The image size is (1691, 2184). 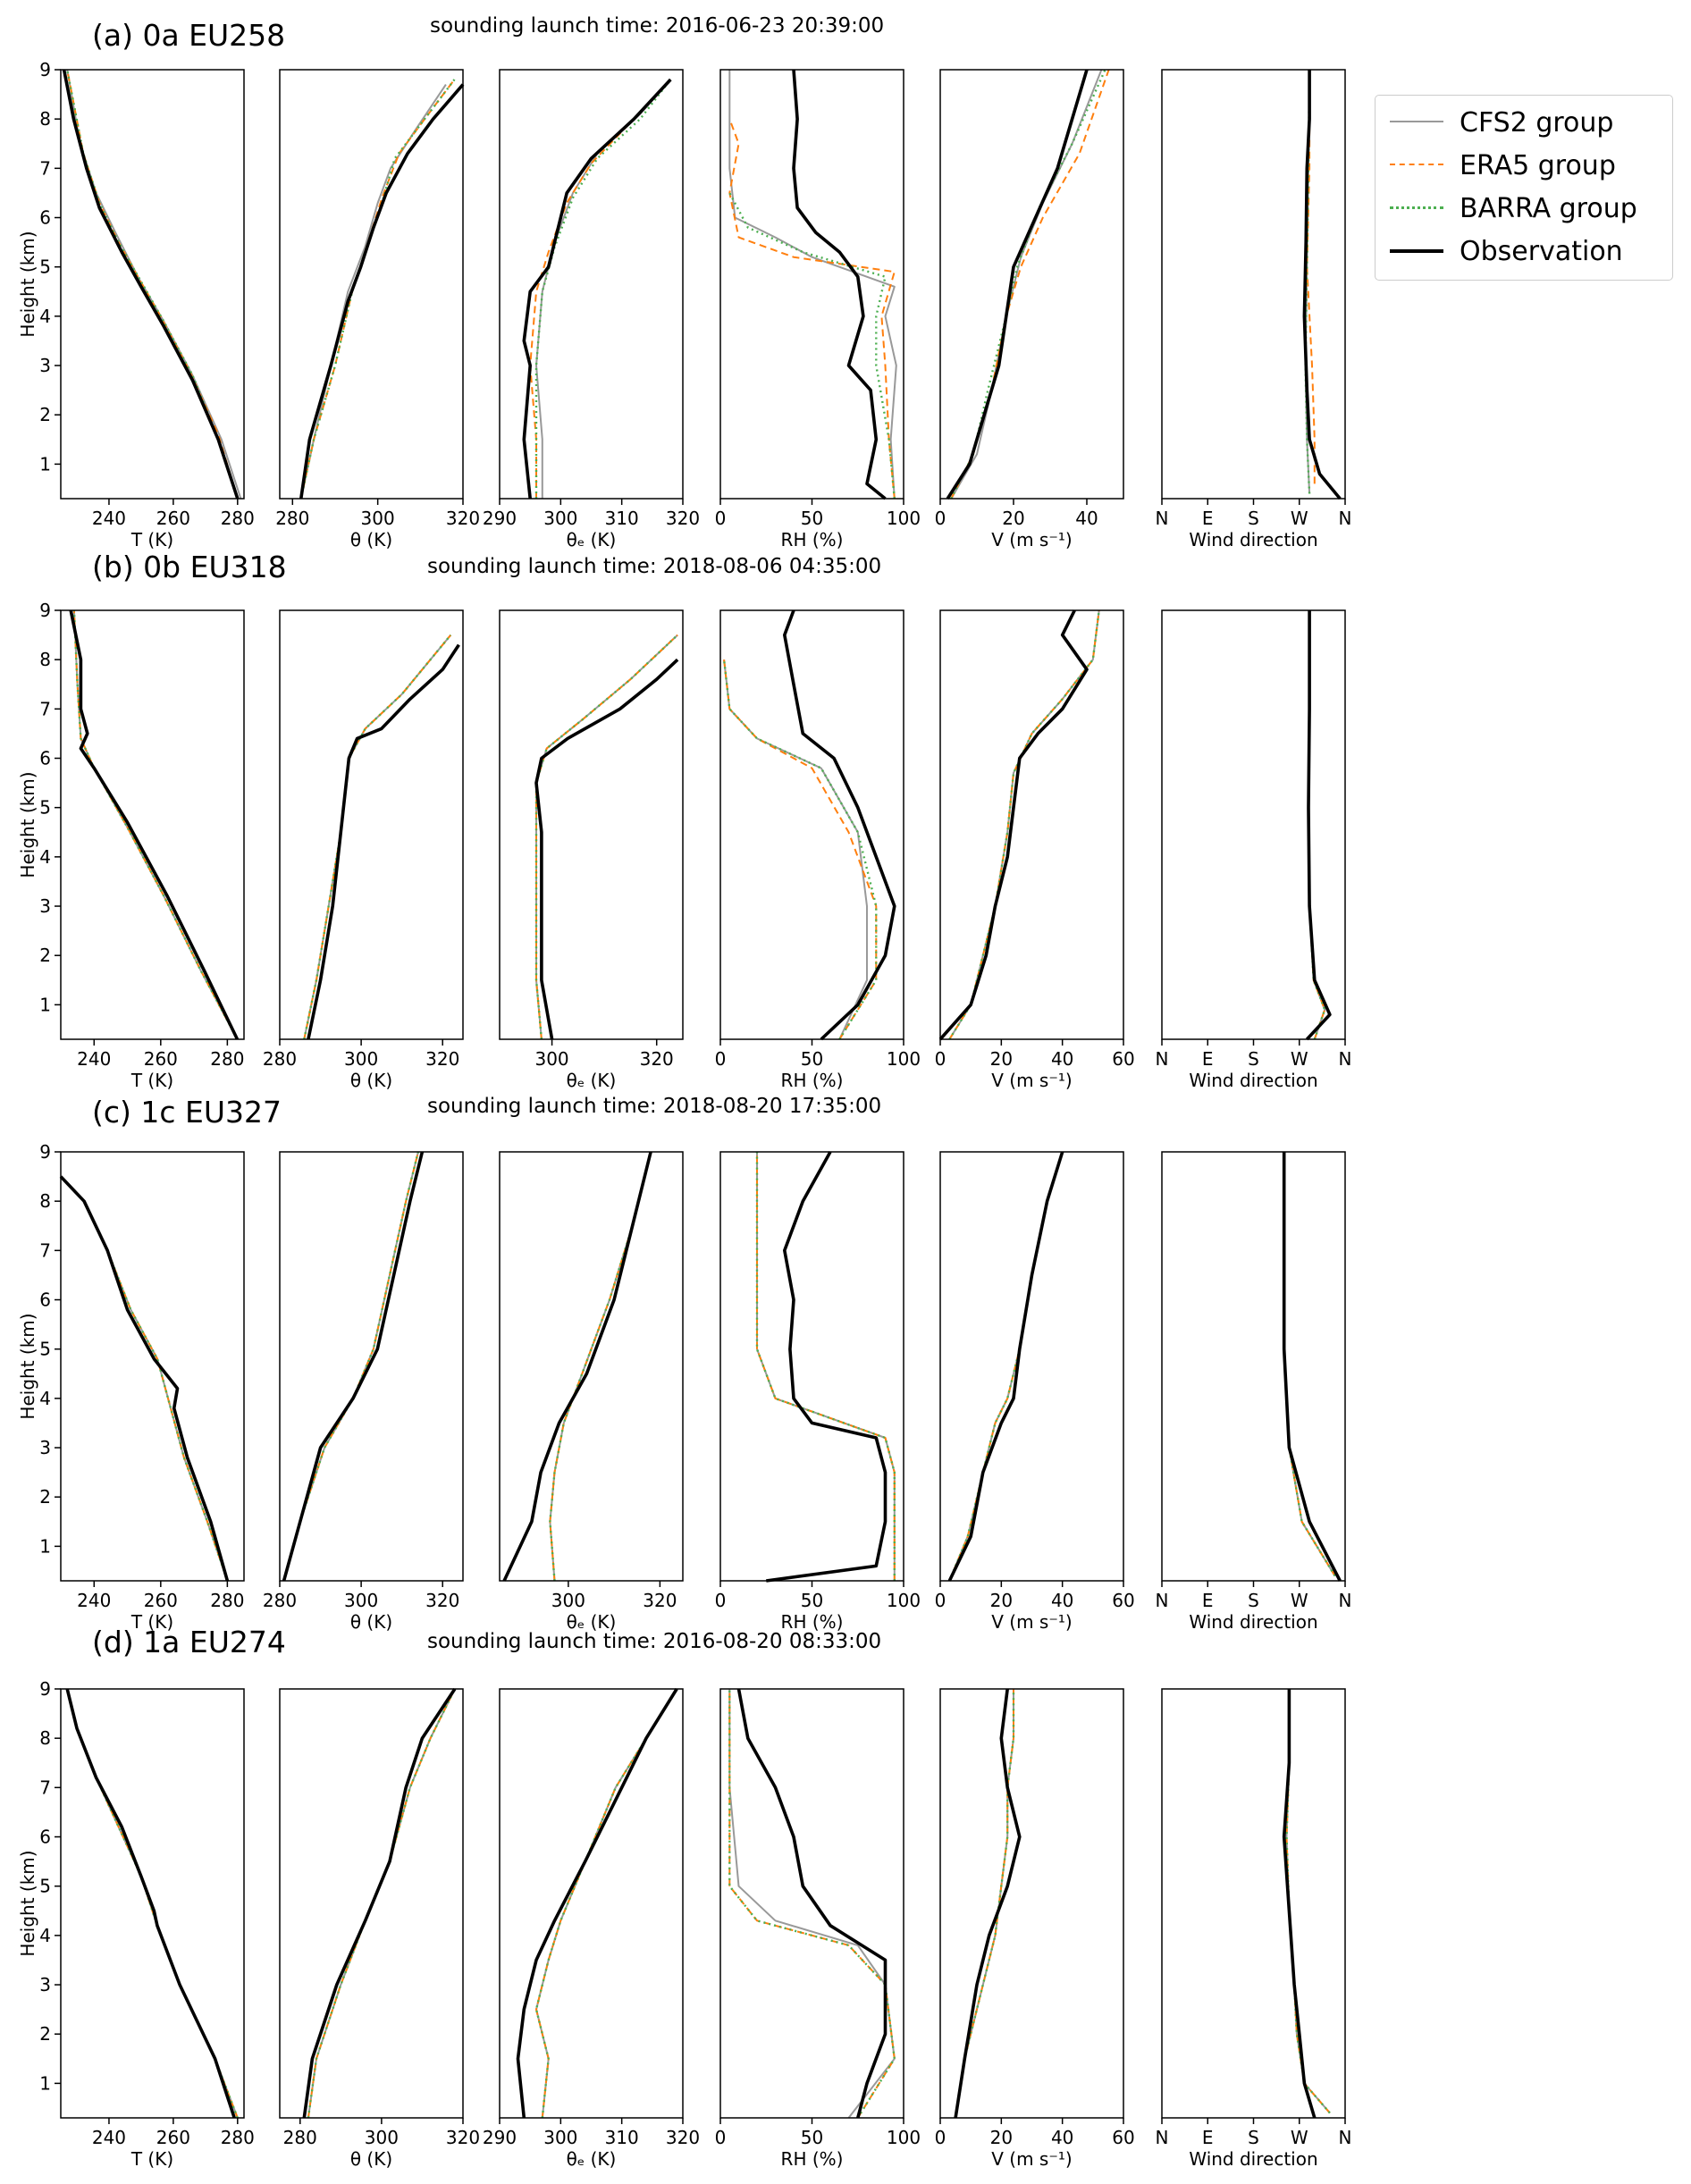 I want to click on xtick-label: 60, so click(x=1123, y=2137).